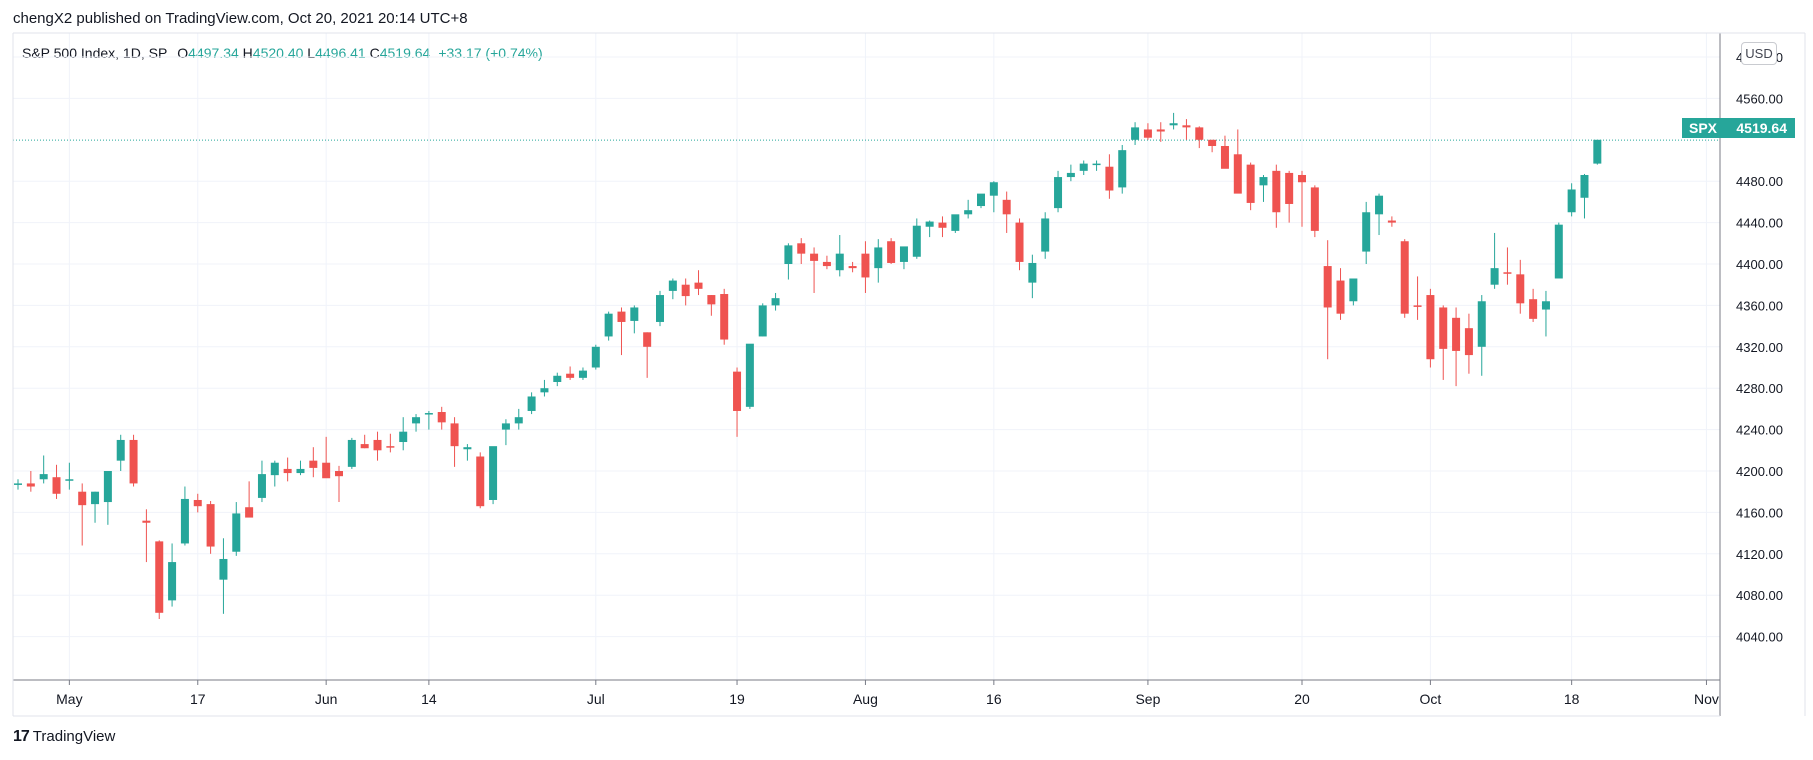 The image size is (1813, 760). I want to click on open-label: O, so click(183, 53).